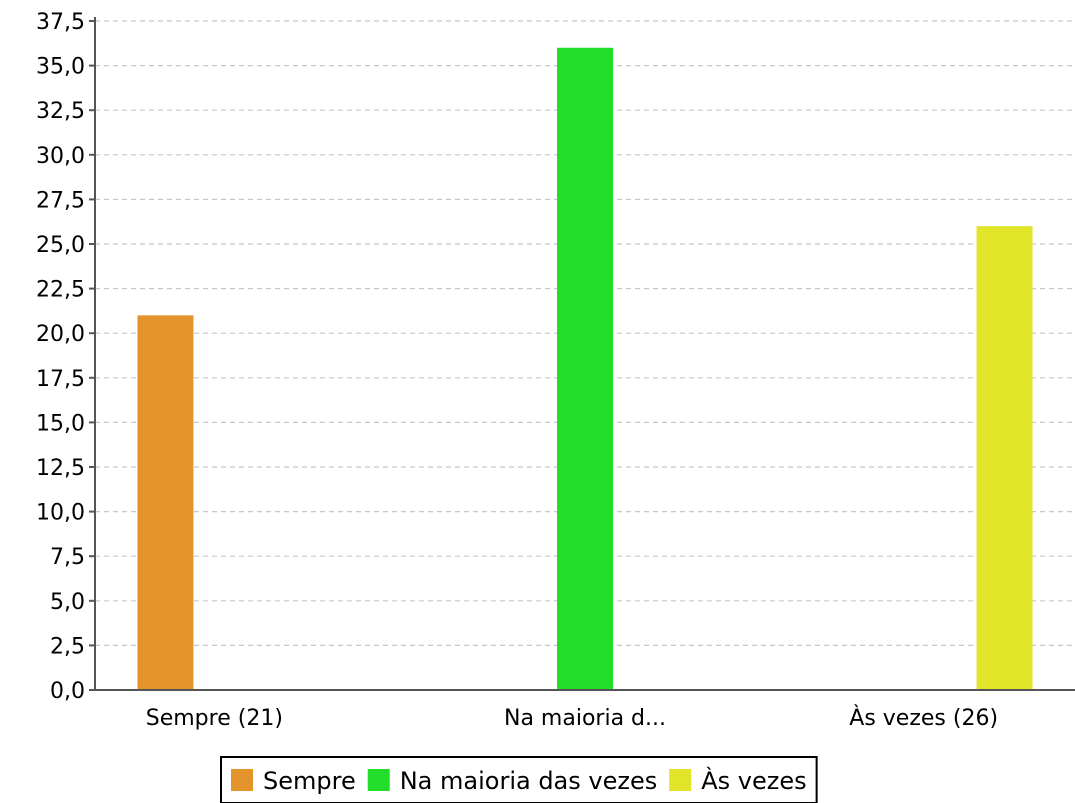 This screenshot has height=803, width=1075. I want to click on y-tick-label: 12,5, so click(60, 468).